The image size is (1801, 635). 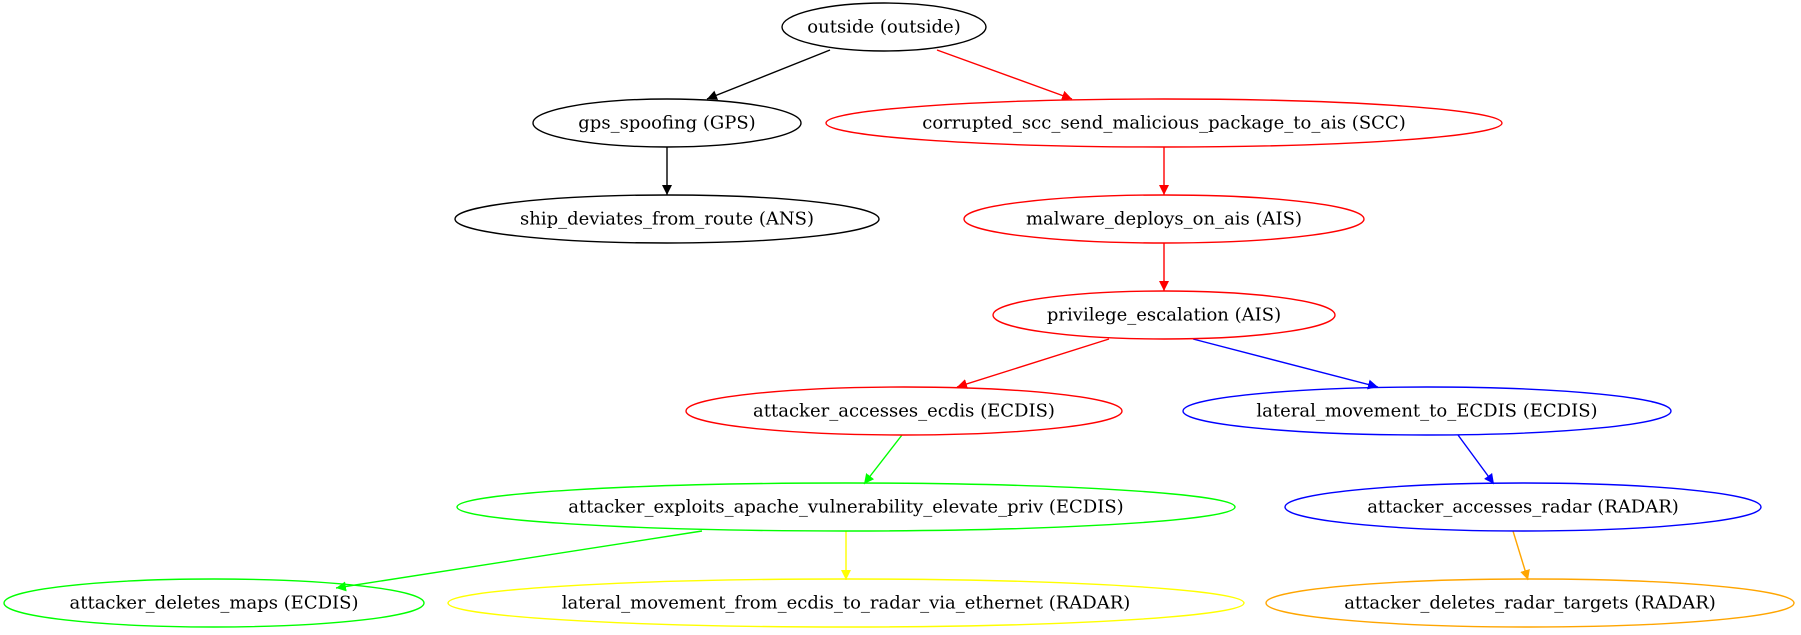 I want to click on node-radar_access: attacker_accesses_radar (RADAR), so click(x=1523, y=507).